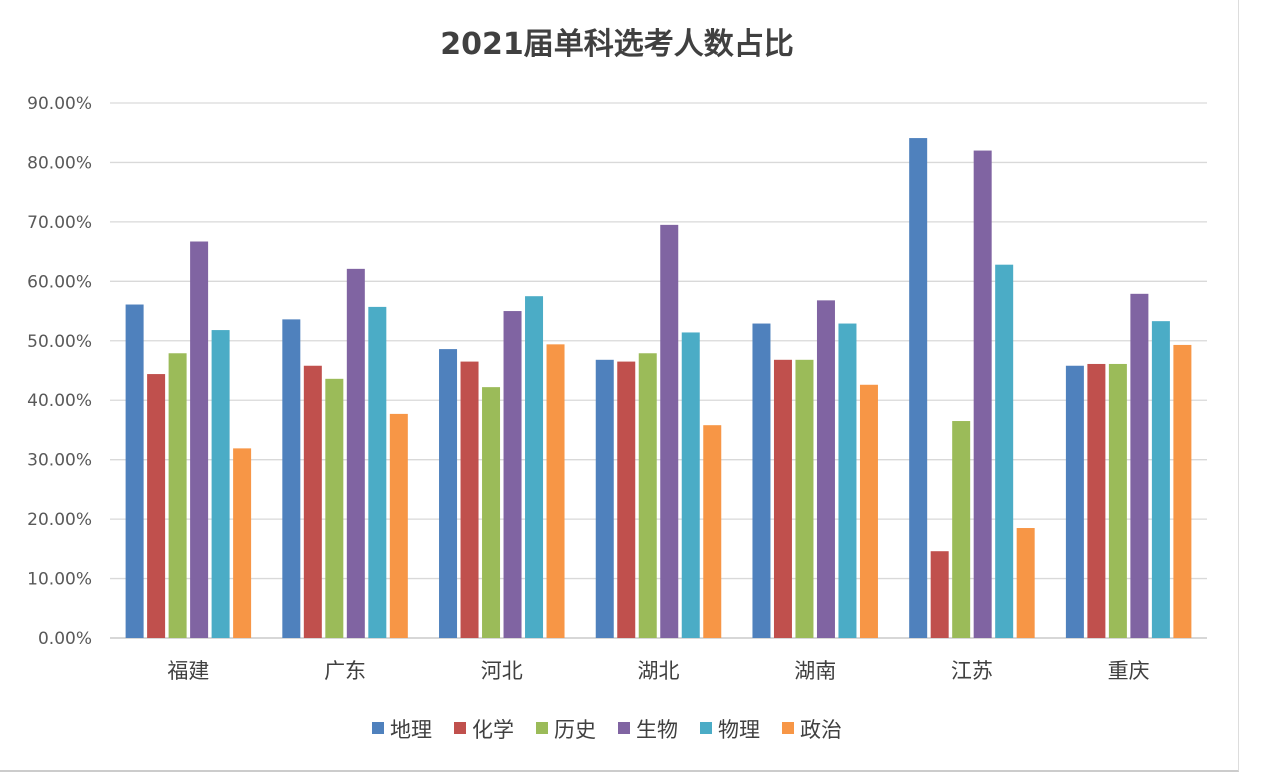  Describe the element at coordinates (821, 730) in the screenshot. I see `legend-label: 政治` at that location.